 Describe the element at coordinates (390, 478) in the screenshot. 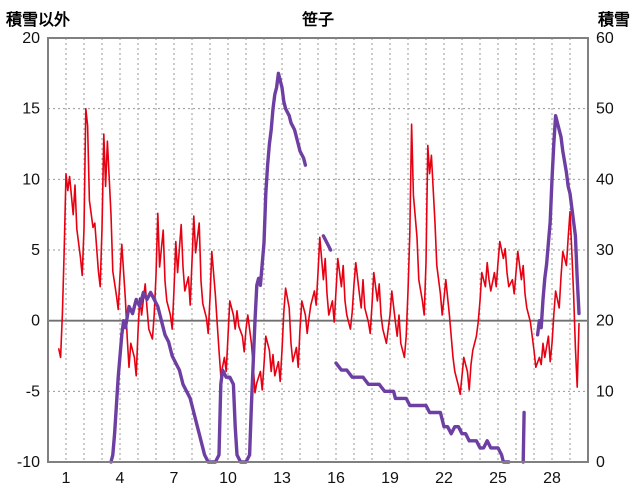

I see `svg-text: 19` at that location.